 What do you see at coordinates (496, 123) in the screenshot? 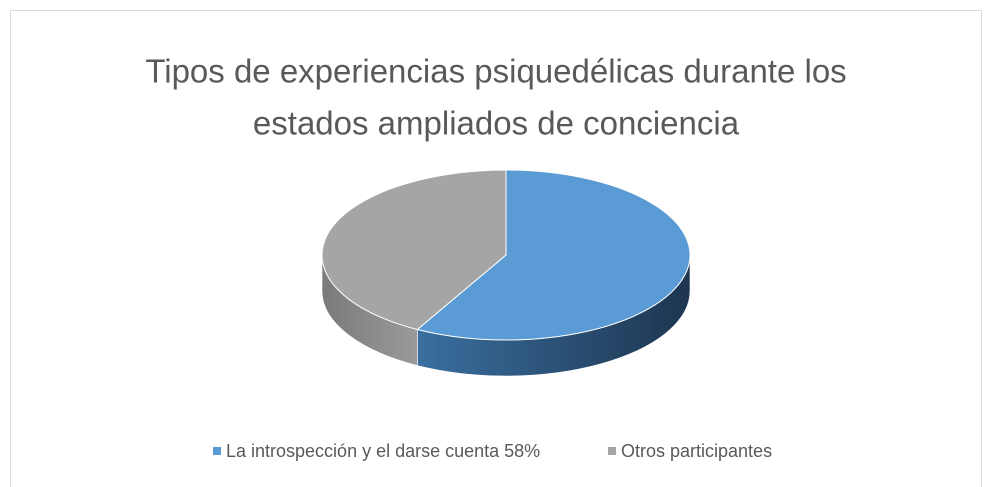
I see `chart-title: estados ampliados de conciencia` at bounding box center [496, 123].